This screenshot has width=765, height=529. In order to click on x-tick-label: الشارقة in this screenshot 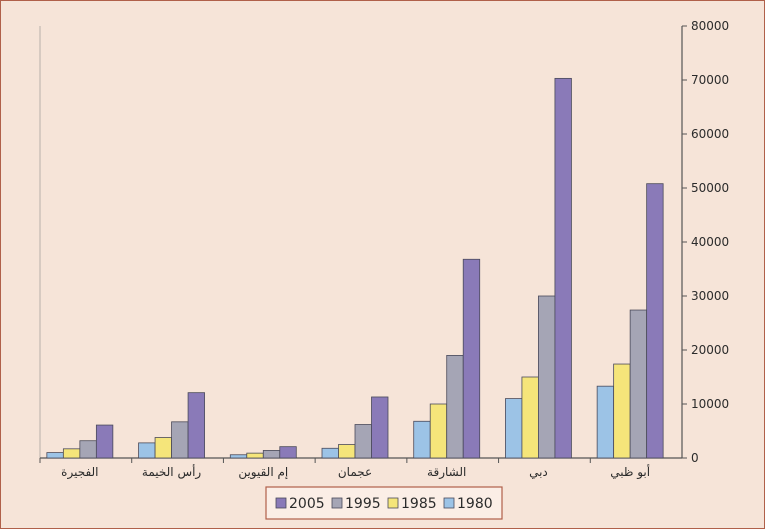, I will do `click(446, 472)`.